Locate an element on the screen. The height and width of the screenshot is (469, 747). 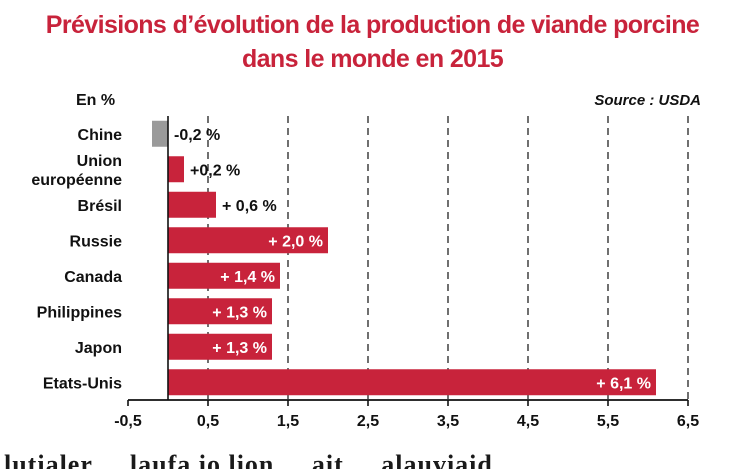
value-label: + 0,6 % is located at coordinates (249, 206).